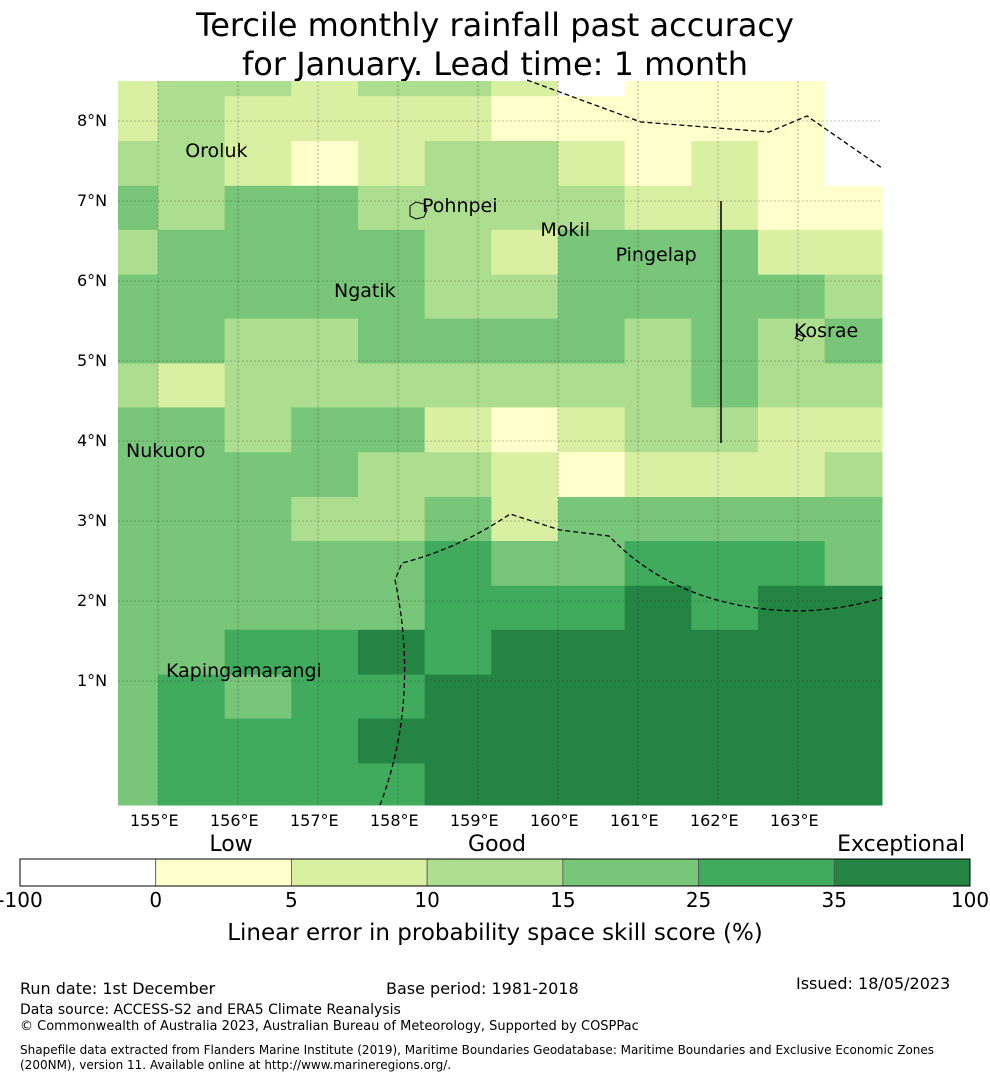  I want to click on colorbar, so click(495, 872).